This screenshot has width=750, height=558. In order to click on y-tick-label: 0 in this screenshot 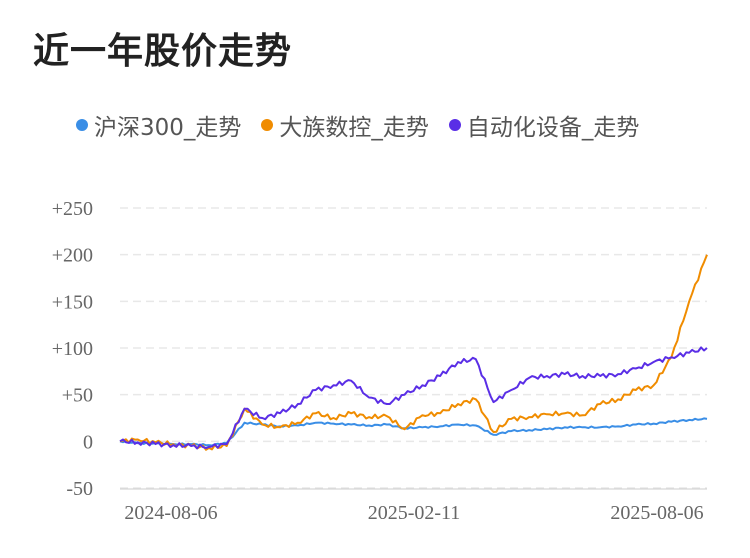, I will do `click(88, 442)`.